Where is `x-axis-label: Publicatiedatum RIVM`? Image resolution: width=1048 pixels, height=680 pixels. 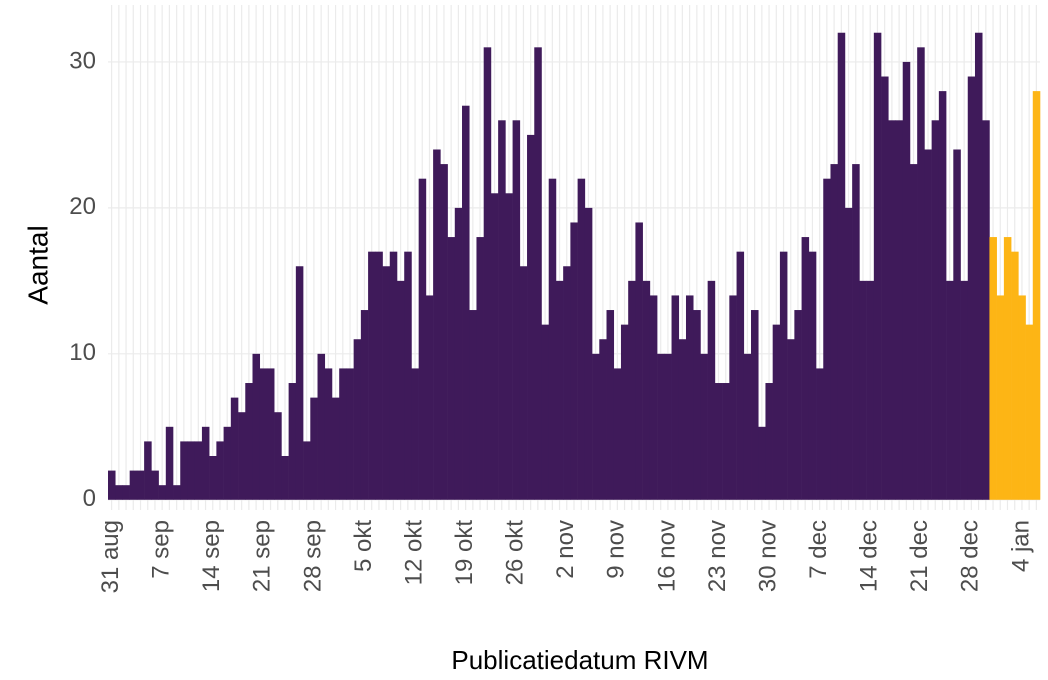 x-axis-label: Publicatiedatum RIVM is located at coordinates (579, 660).